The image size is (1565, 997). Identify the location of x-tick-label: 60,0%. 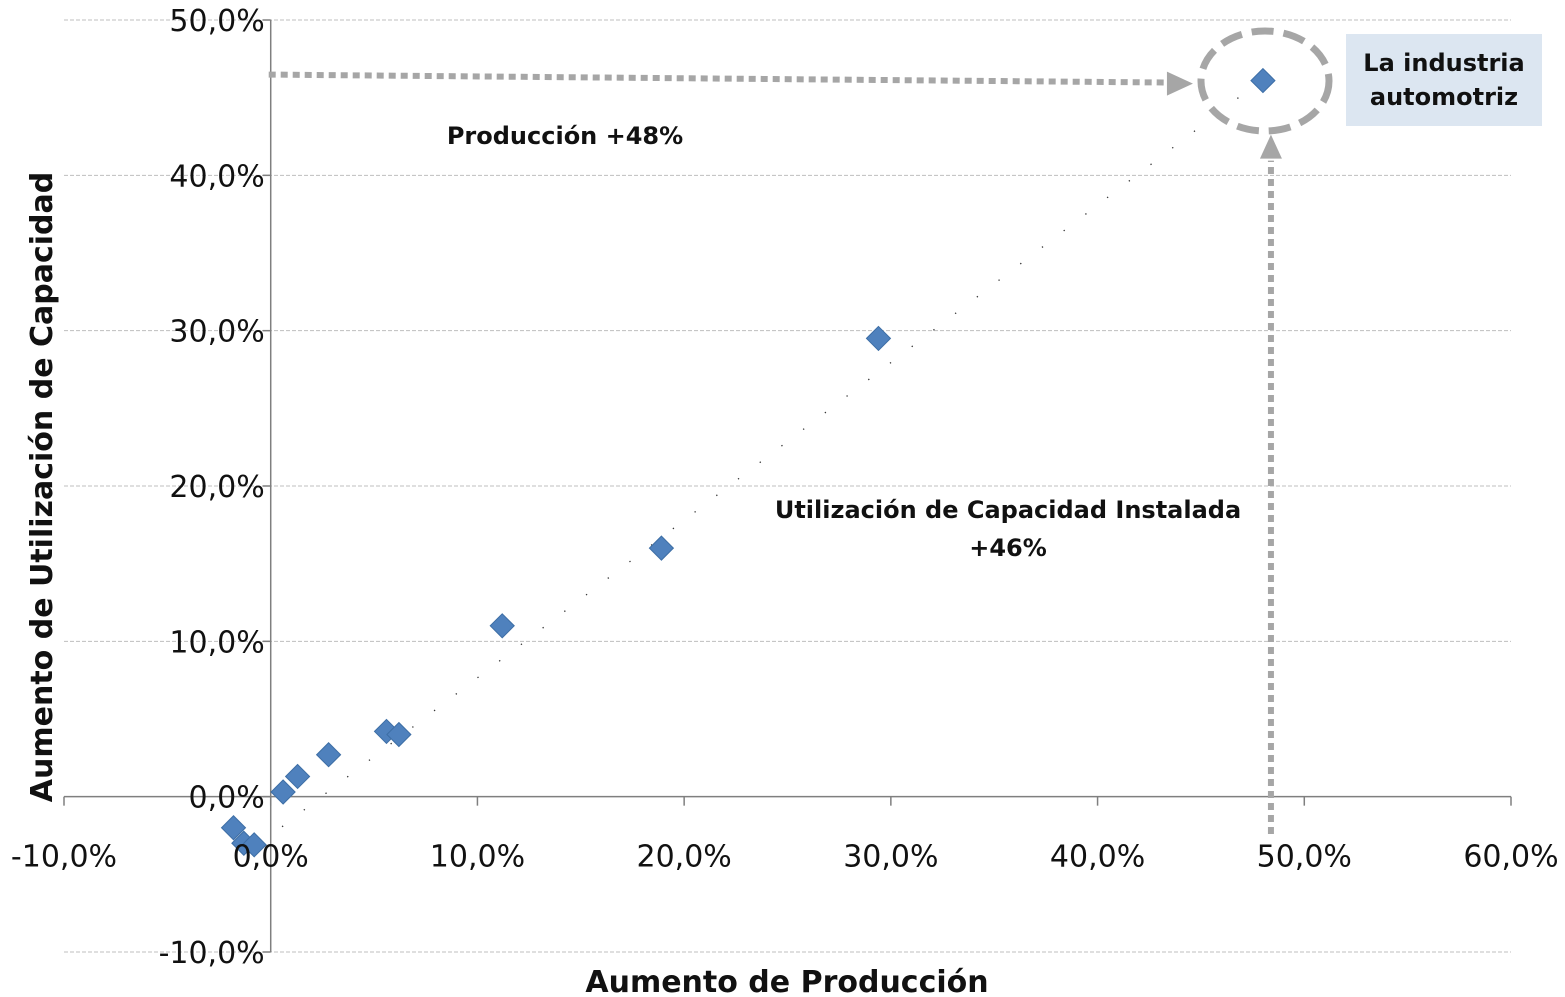
(1510, 857).